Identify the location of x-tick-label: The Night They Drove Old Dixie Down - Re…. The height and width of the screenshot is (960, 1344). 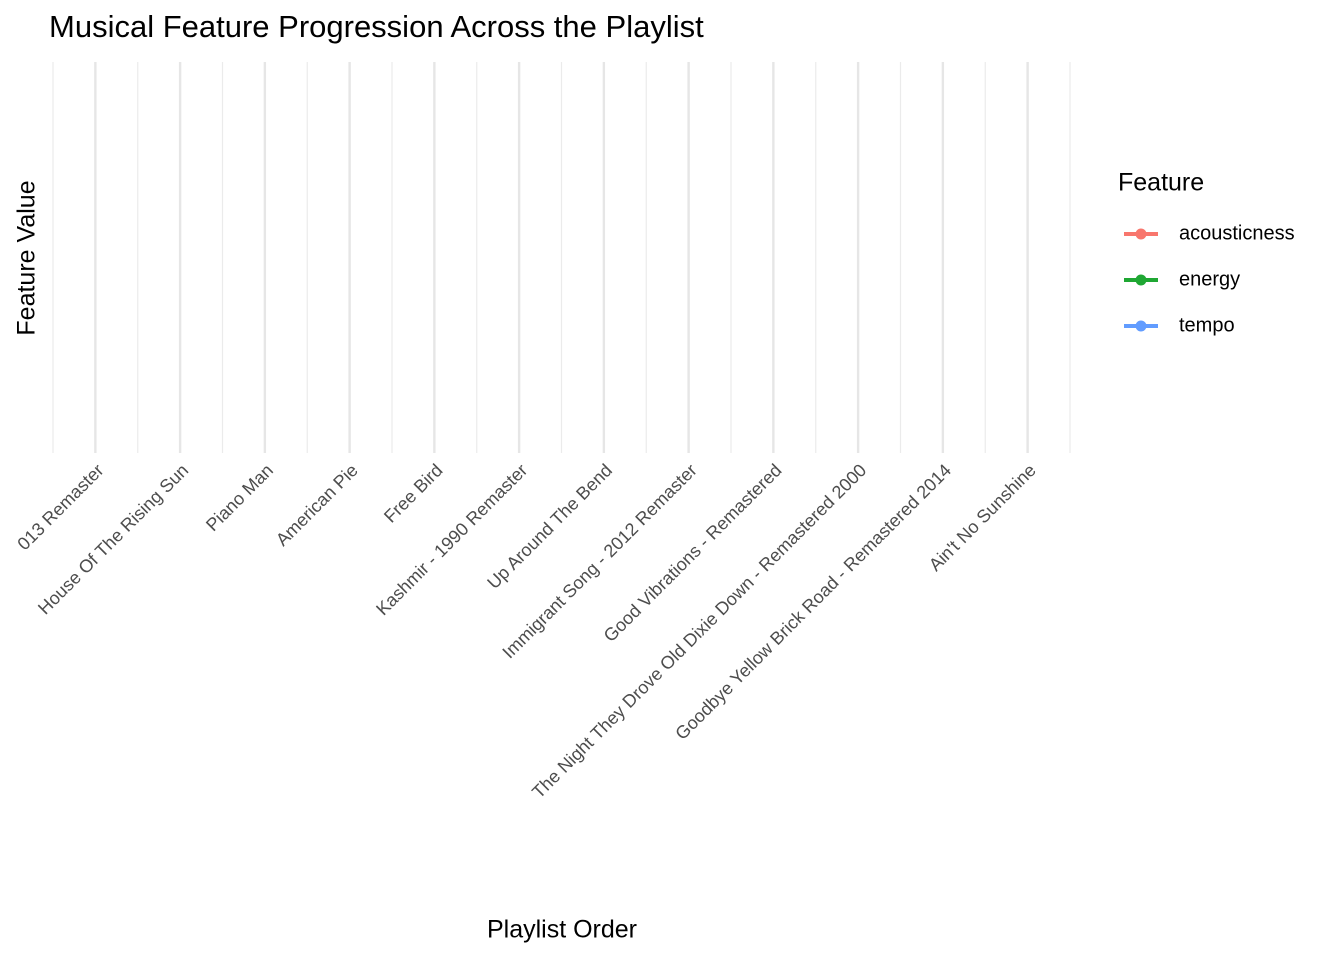
(699, 631).